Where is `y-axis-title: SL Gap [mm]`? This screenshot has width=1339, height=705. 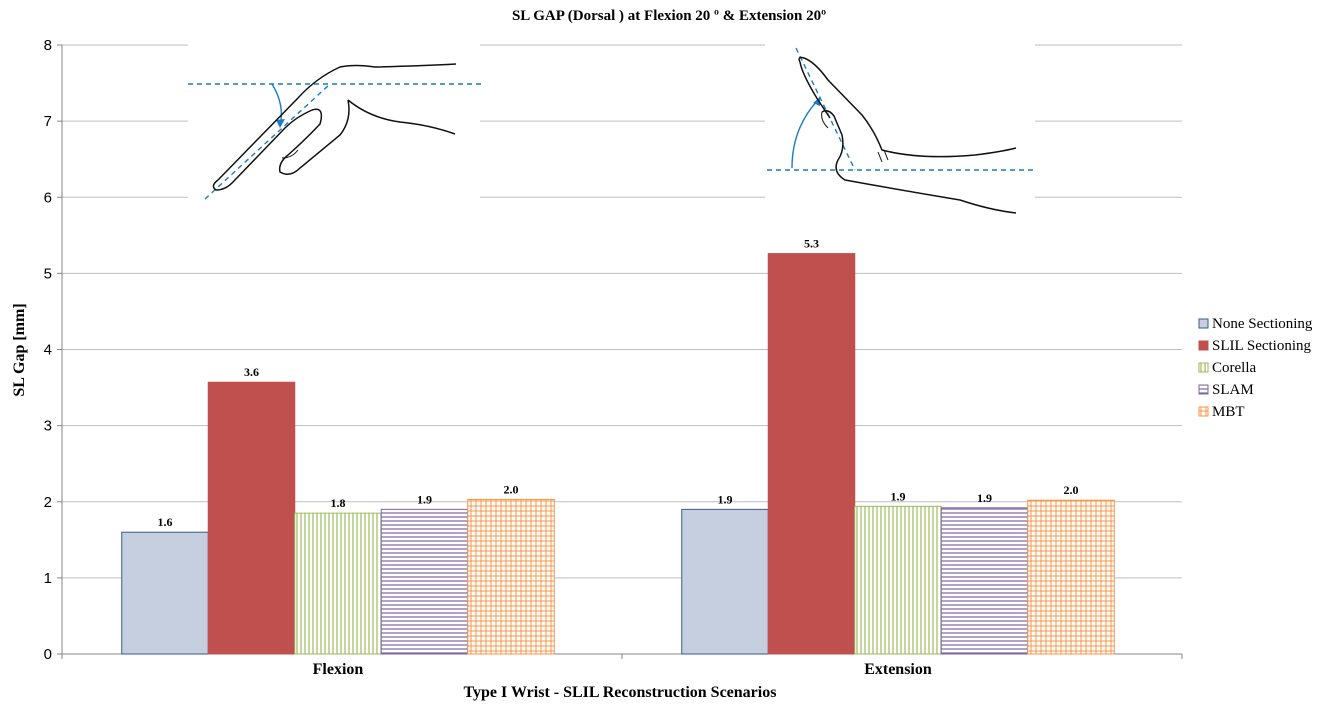 y-axis-title: SL Gap [mm] is located at coordinates (19, 349).